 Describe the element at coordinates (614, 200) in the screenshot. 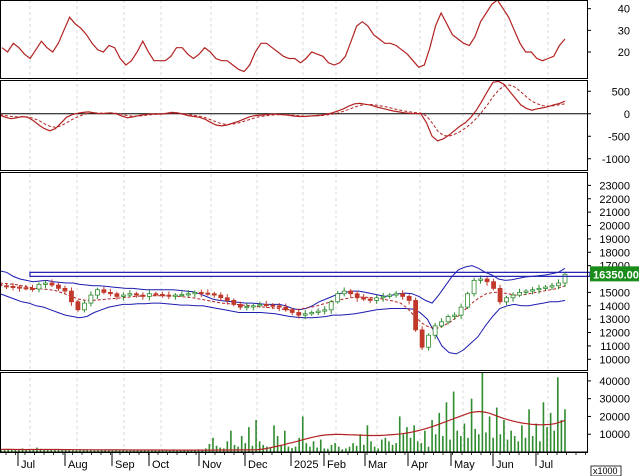

I see `price-tick-label: 22000` at that location.